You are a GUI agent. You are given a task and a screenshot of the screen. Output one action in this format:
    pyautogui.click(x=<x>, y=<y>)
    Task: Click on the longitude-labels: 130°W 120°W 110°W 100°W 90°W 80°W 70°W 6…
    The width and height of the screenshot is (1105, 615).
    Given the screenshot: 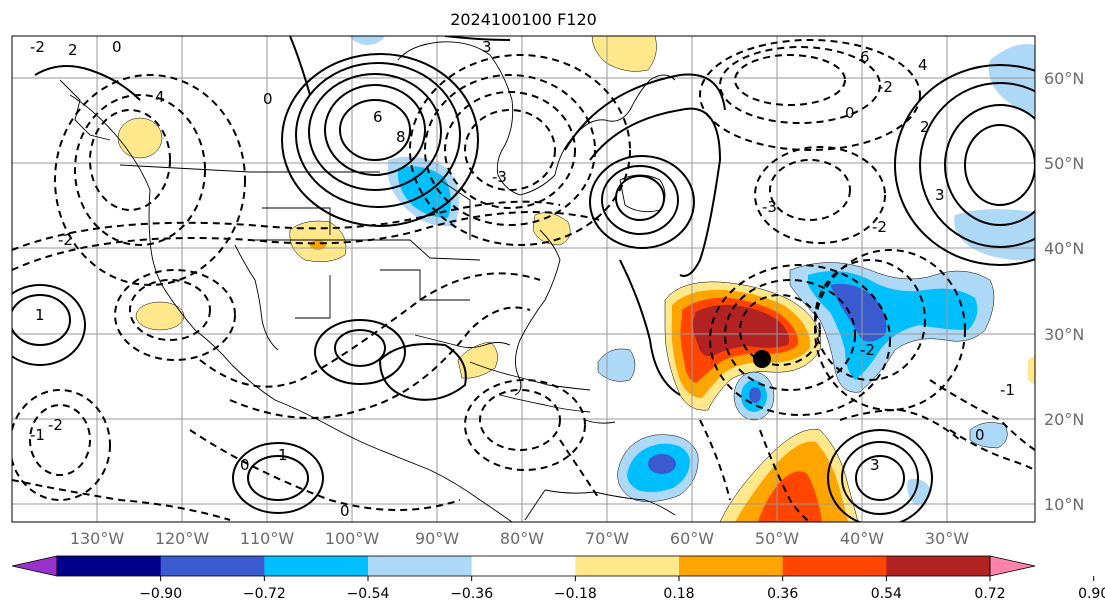 What is the action you would take?
    pyautogui.click(x=519, y=538)
    